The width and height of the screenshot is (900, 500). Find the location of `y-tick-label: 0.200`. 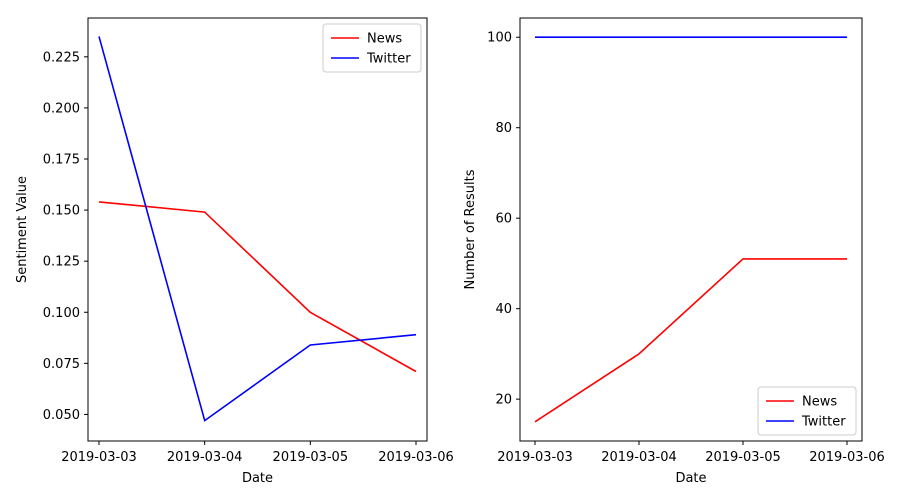

y-tick-label: 0.200 is located at coordinates (61, 108).